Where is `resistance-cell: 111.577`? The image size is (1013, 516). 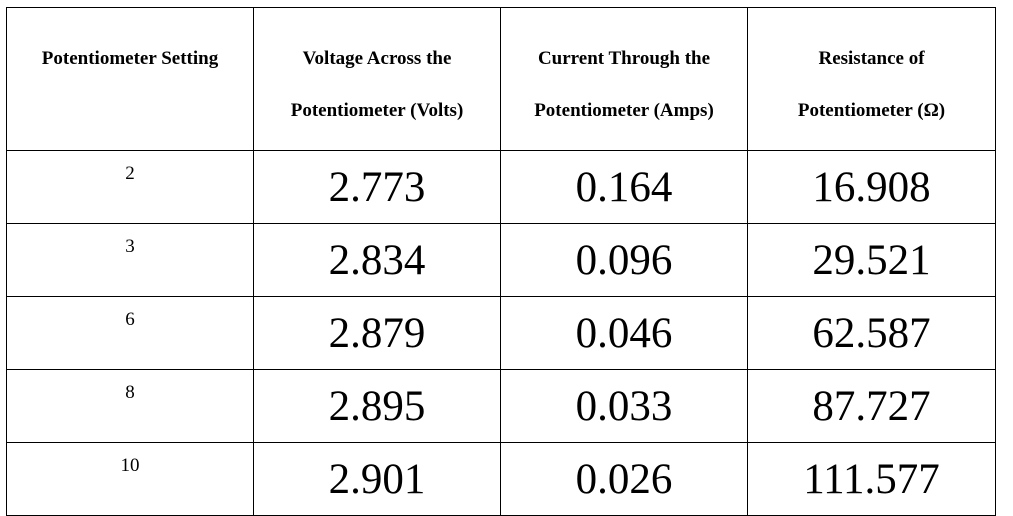 resistance-cell: 111.577 is located at coordinates (871, 479).